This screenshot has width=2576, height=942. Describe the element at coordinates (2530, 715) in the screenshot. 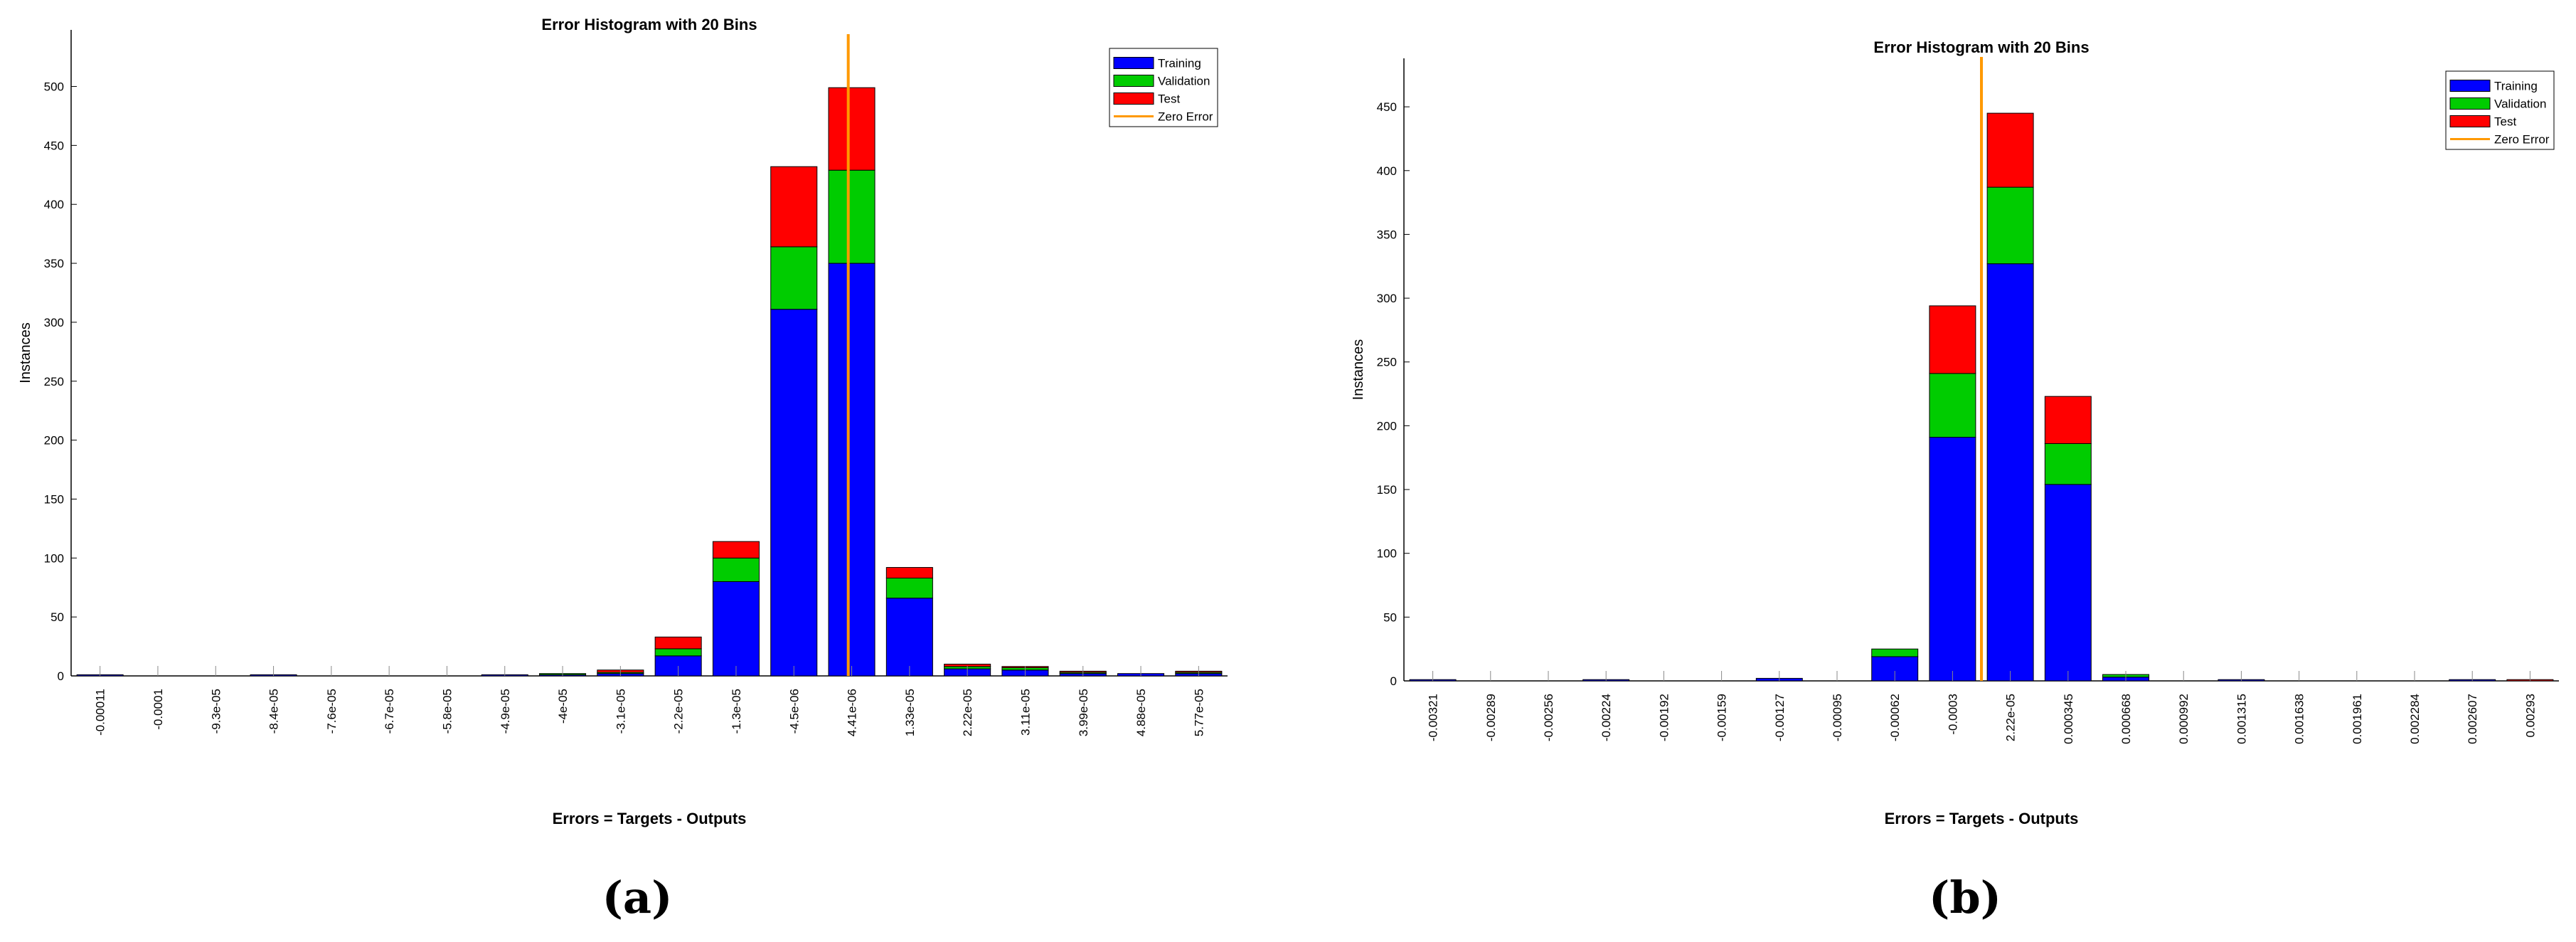

I see `x-tick-label: 0.00293` at that location.